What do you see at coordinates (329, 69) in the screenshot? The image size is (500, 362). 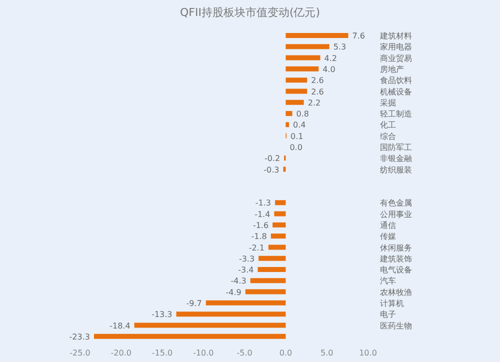 I see `data-label: 4.0` at bounding box center [329, 69].